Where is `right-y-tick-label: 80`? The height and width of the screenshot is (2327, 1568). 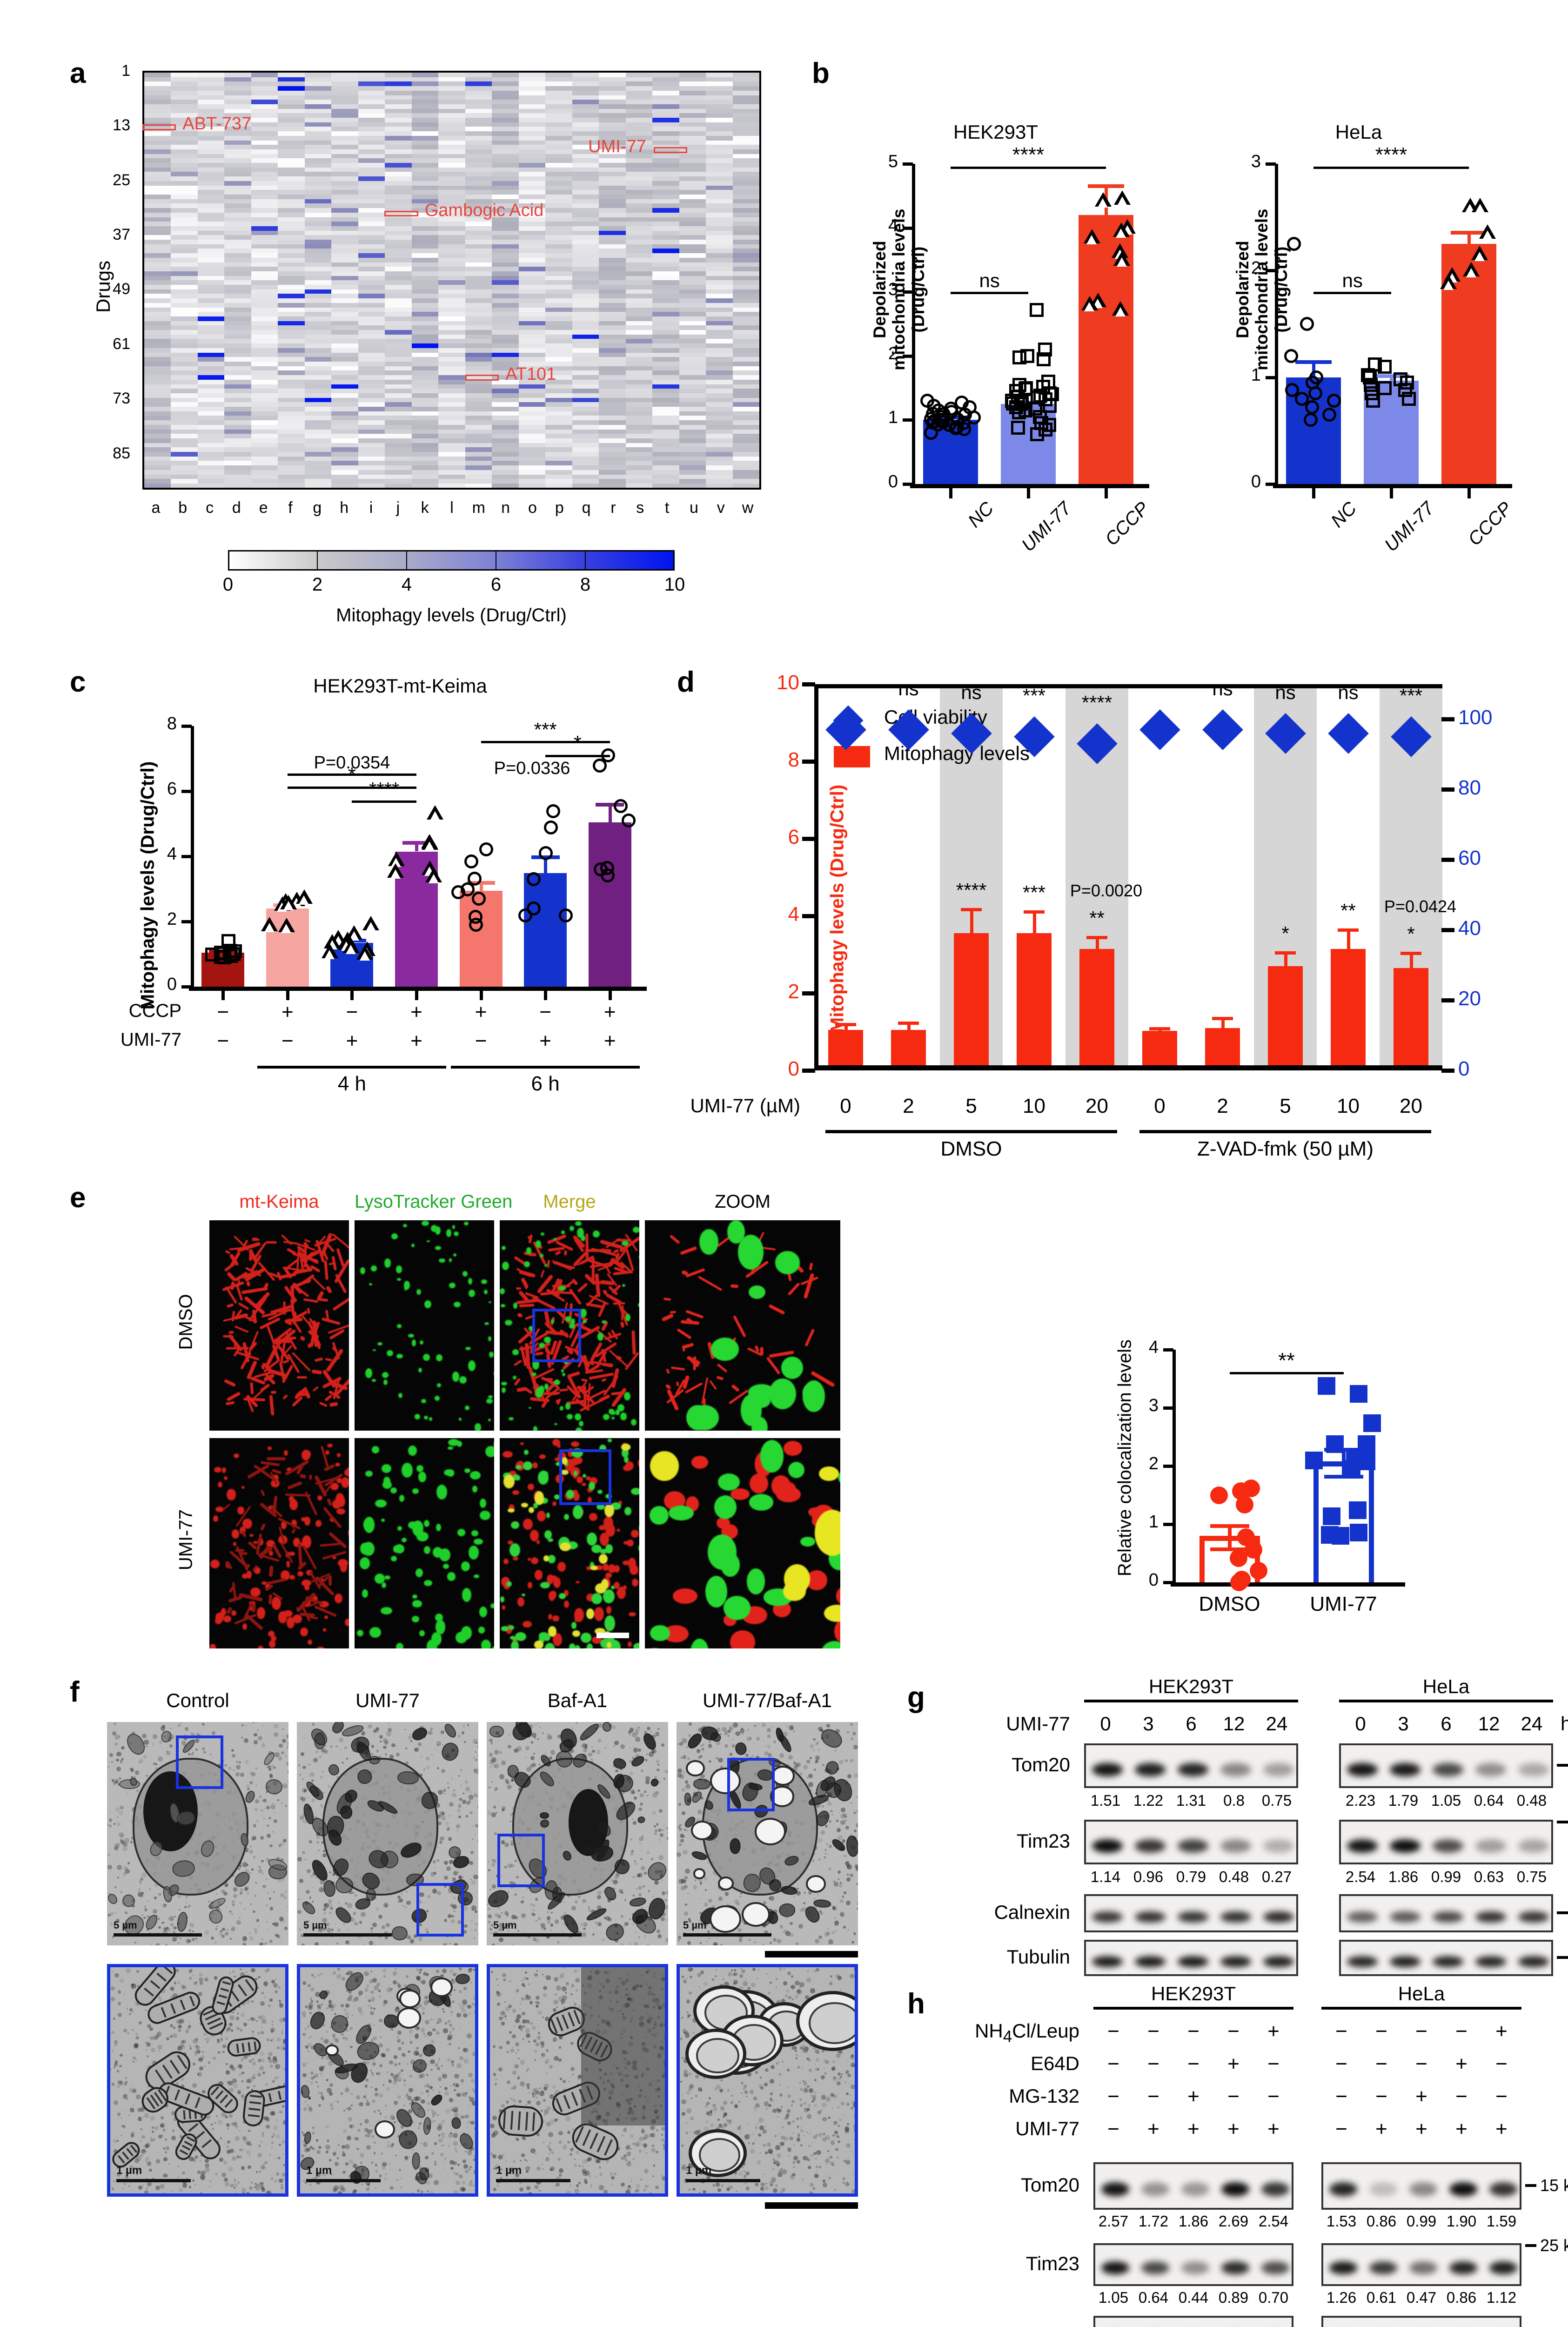
right-y-tick-label: 80 is located at coordinates (1486, 788).